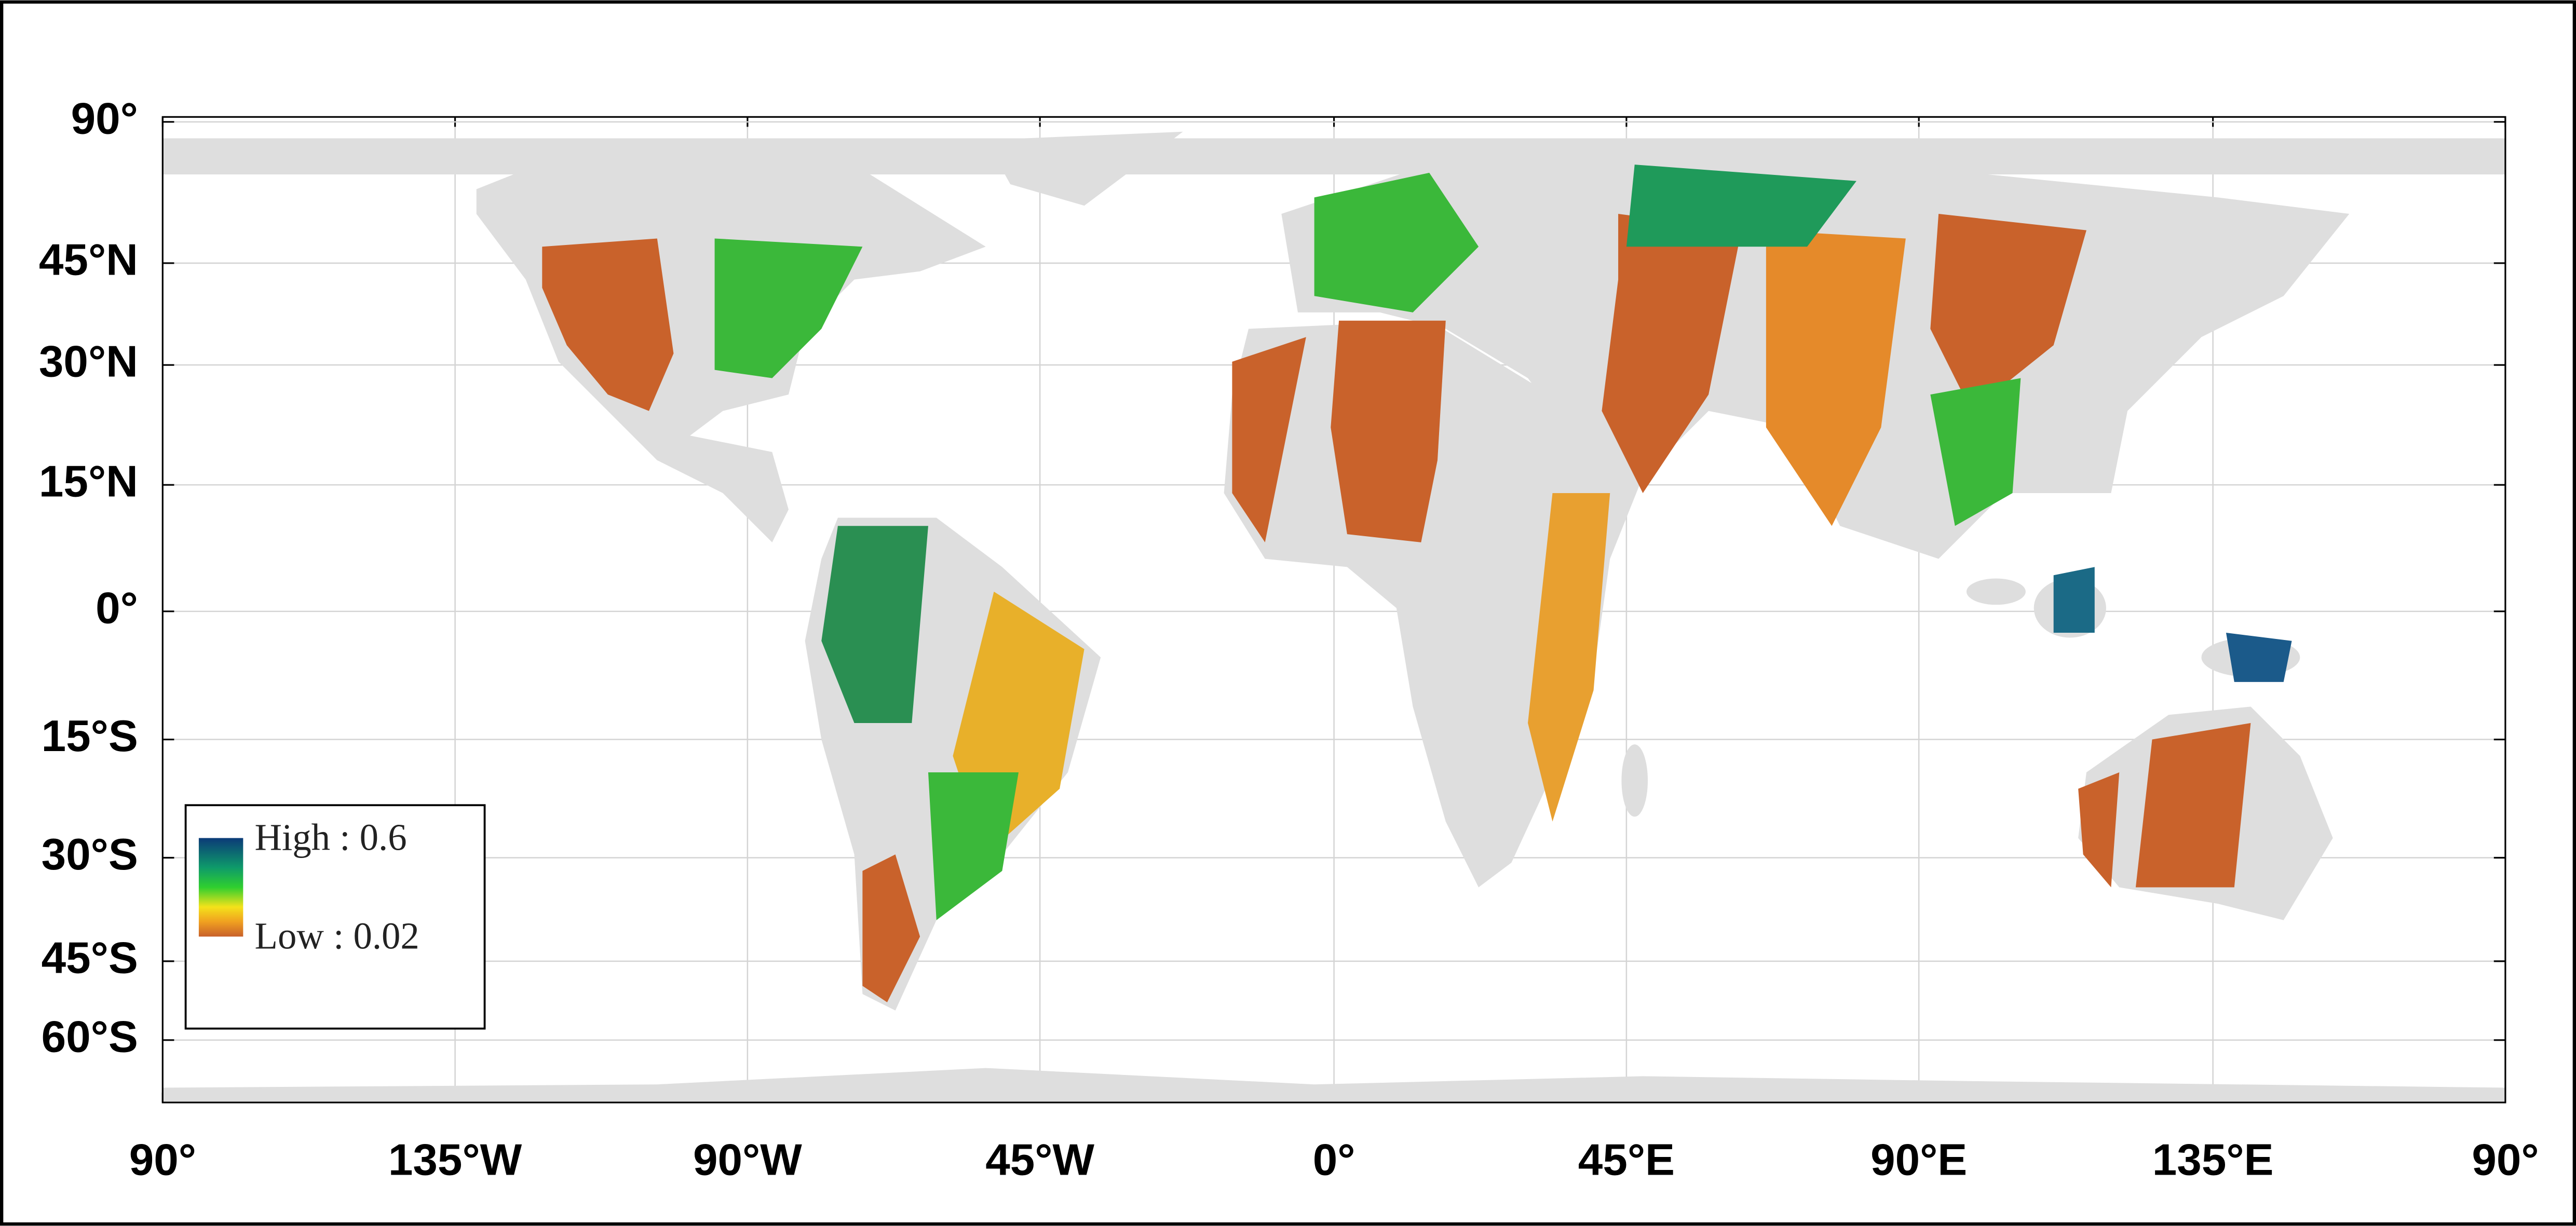  I want to click on legend: High : 0.6 Low : 0.02, so click(335, 917).